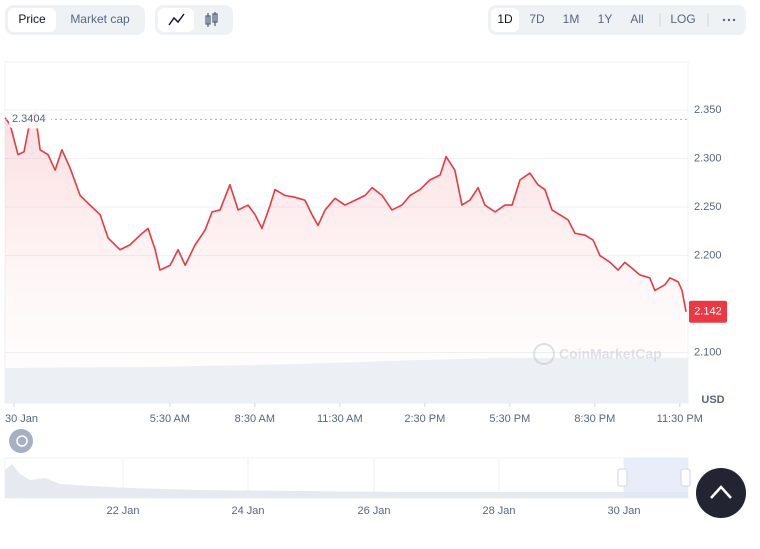 This screenshot has width=760, height=549. I want to click on history-button, so click(21, 441).